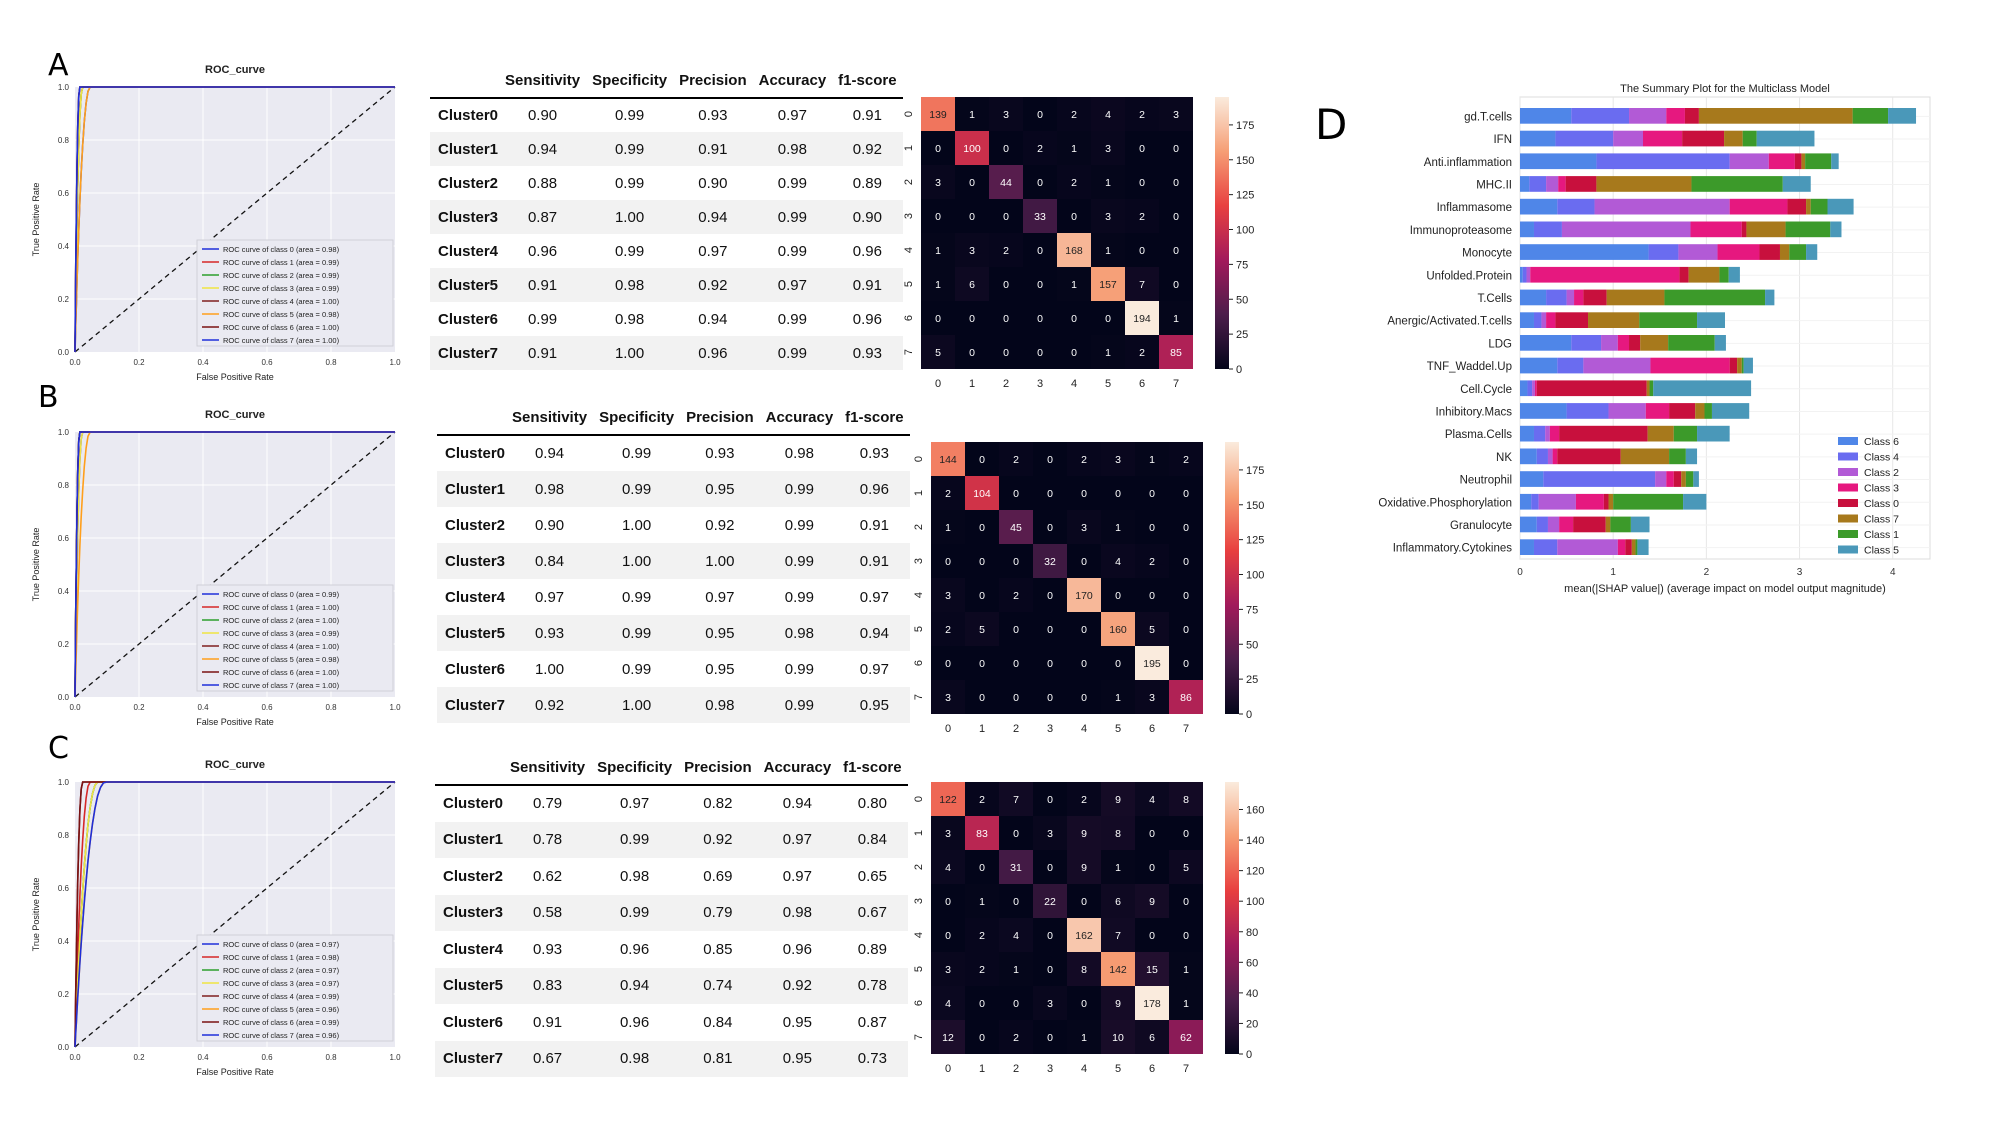 The width and height of the screenshot is (2000, 1125). Describe the element at coordinates (331, 1057) in the screenshot. I see `x-tick-label: 0.8` at that location.